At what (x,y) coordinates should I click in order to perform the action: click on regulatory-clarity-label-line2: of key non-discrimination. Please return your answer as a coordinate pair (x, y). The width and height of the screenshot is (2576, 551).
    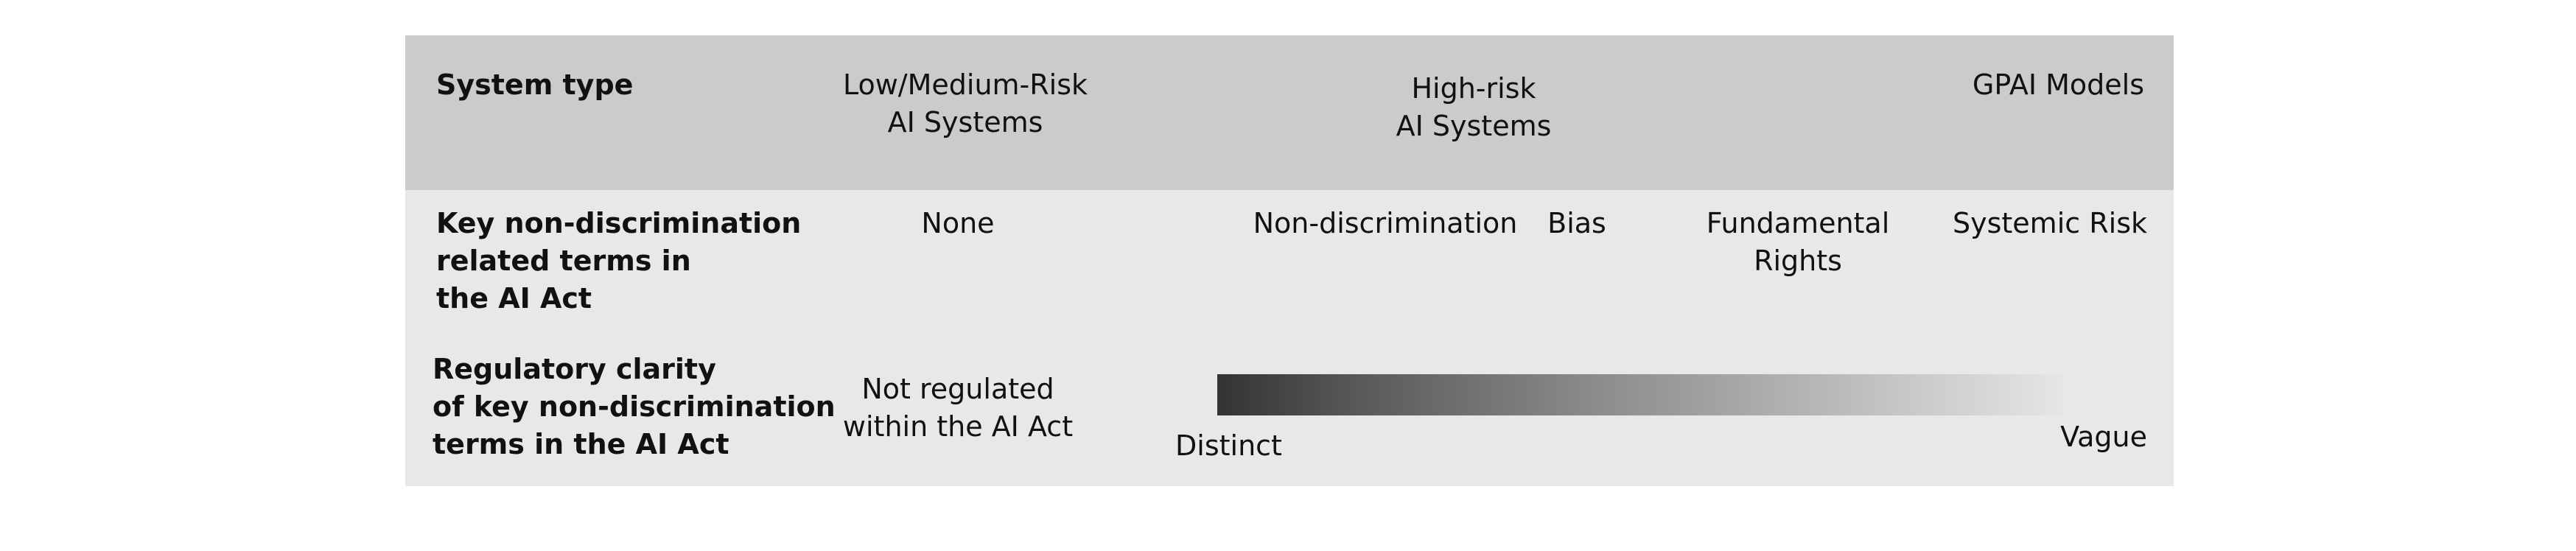
    Looking at the image, I should click on (634, 406).